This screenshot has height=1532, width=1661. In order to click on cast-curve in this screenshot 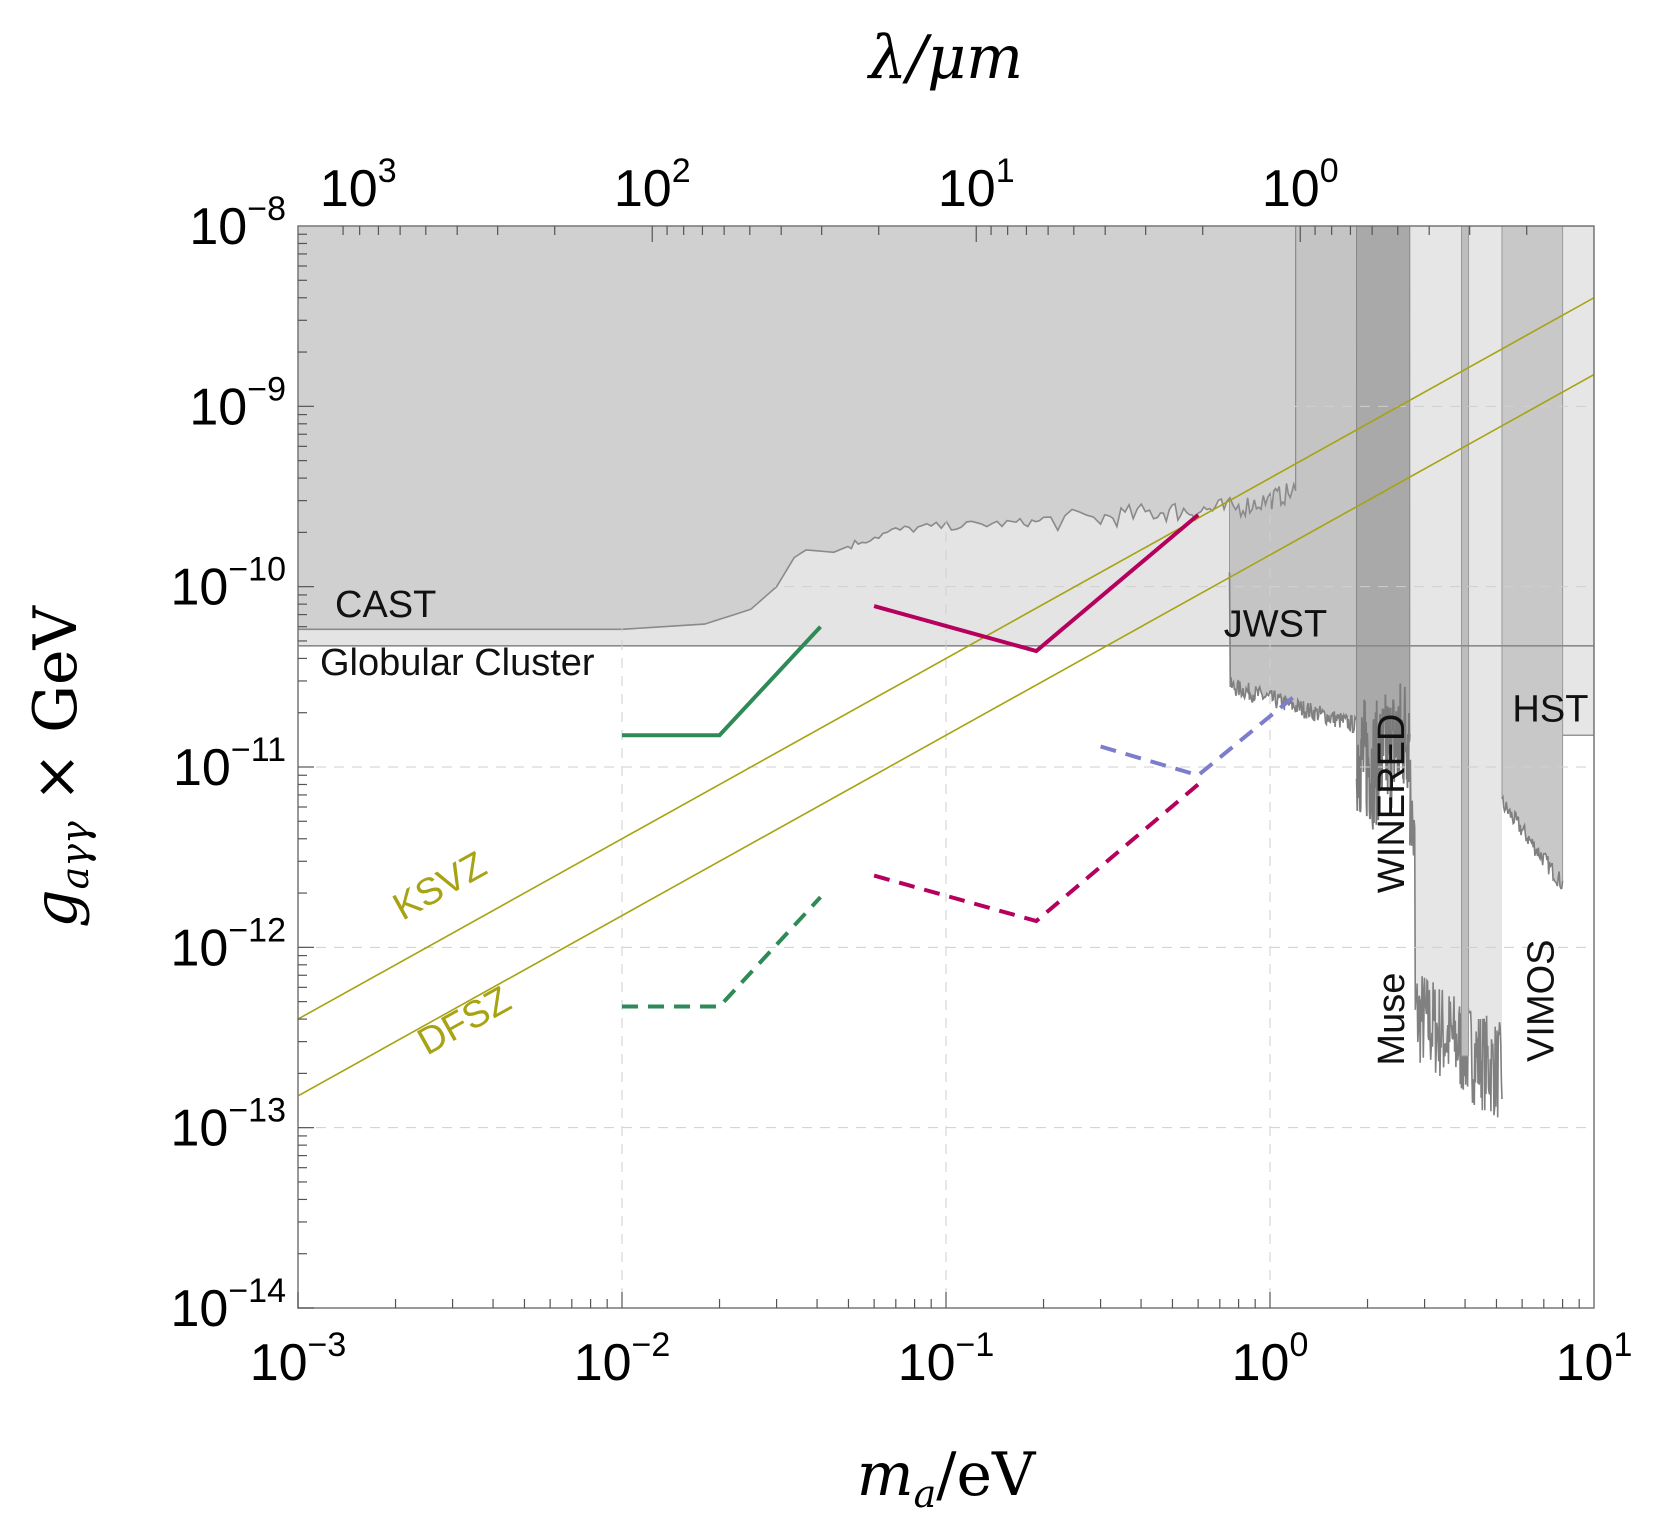, I will do `click(797, 556)`.